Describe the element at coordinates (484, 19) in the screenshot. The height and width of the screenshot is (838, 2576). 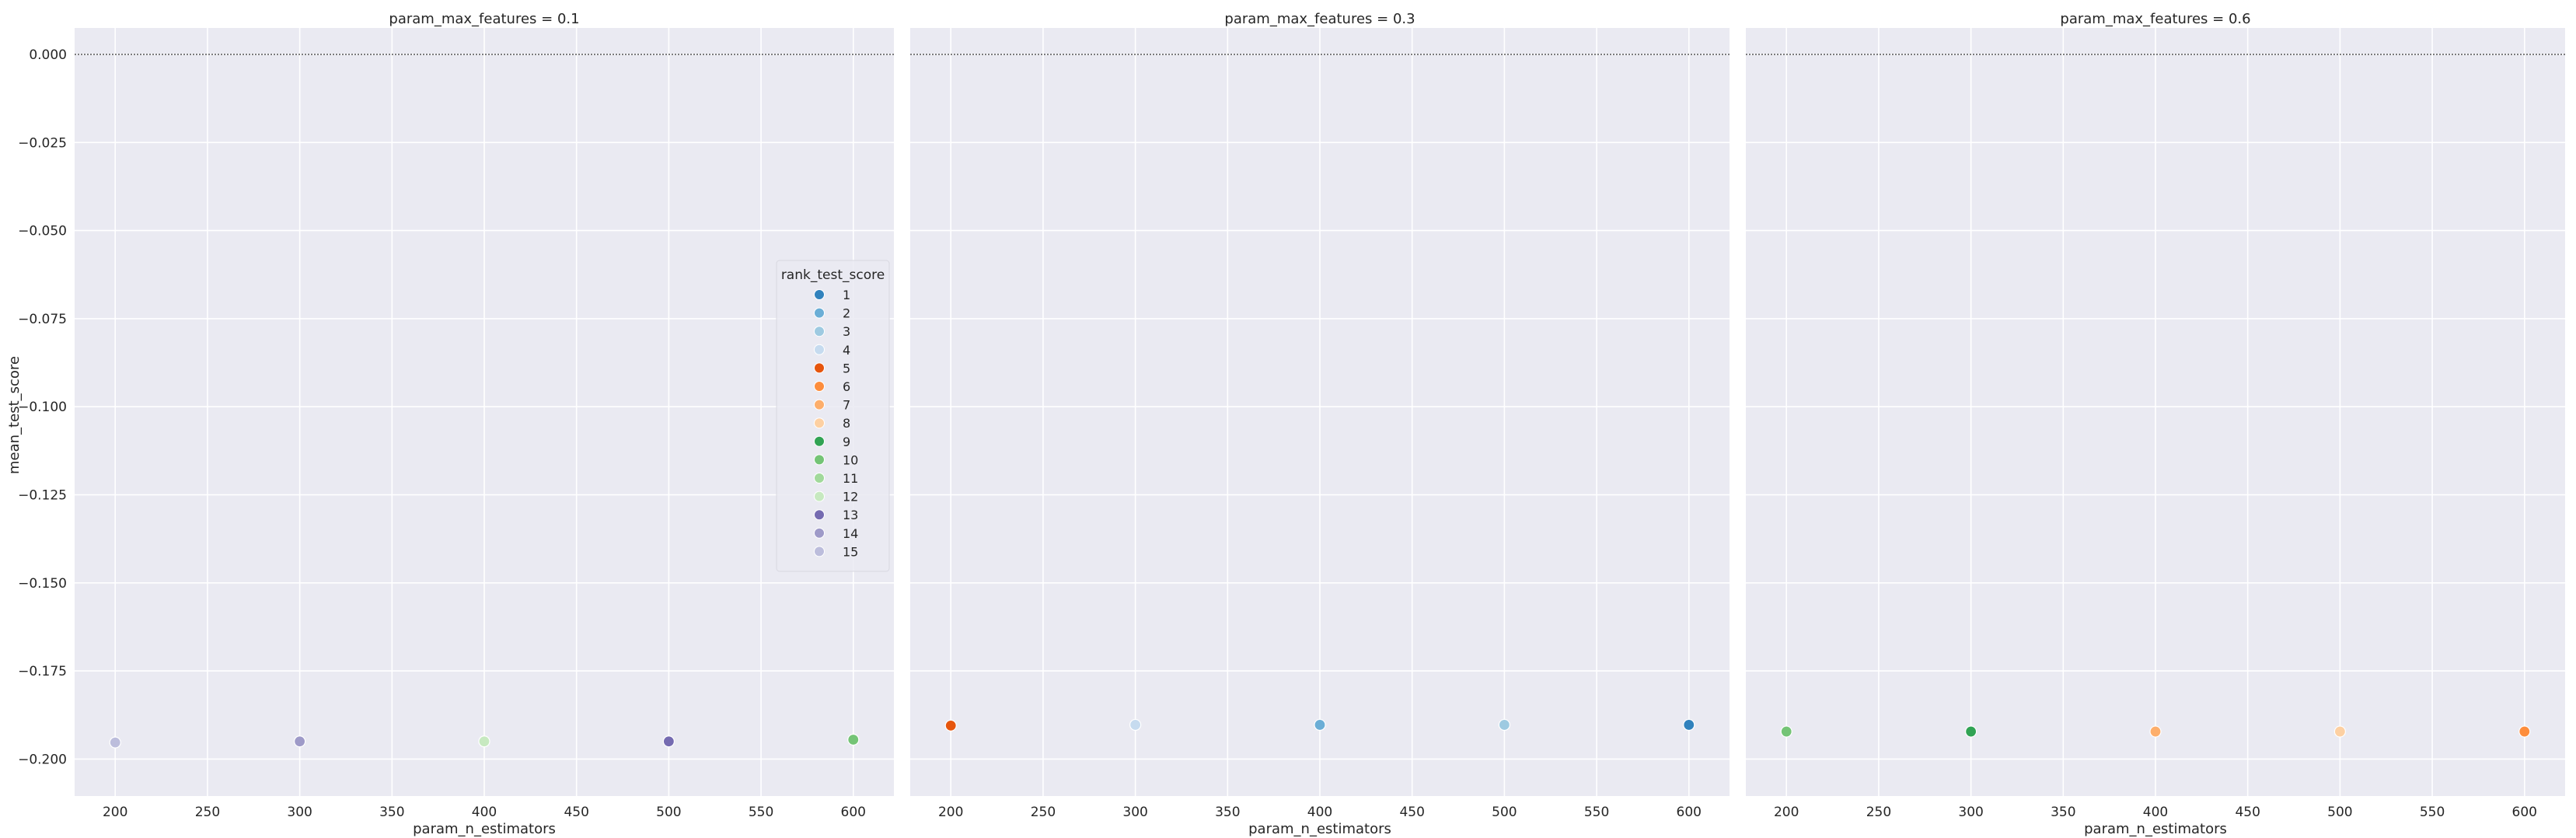
I see `panel-title: param_max_features = 0.1` at that location.